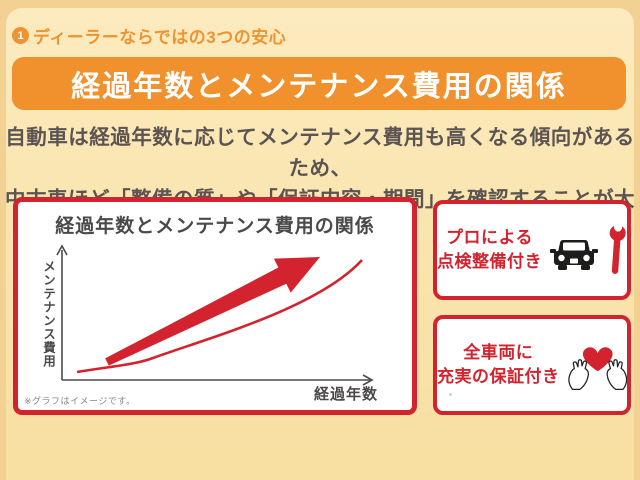 The width and height of the screenshot is (640, 480). I want to click on x-axis-label: 経過年数, so click(345, 394).